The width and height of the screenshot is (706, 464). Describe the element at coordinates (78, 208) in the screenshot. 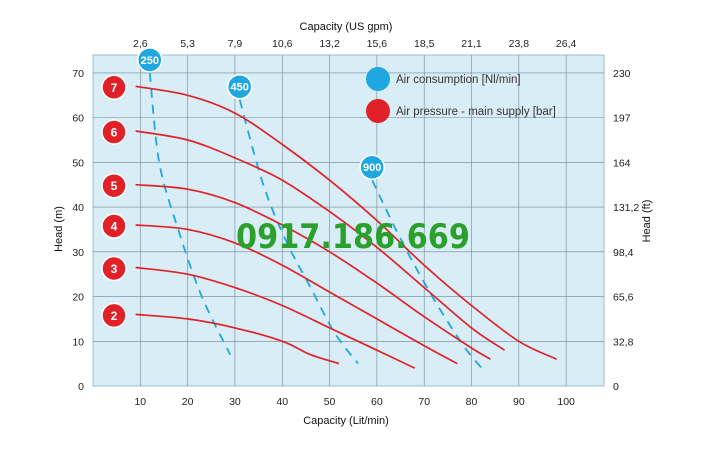

I see `y-tick-label: 40` at that location.